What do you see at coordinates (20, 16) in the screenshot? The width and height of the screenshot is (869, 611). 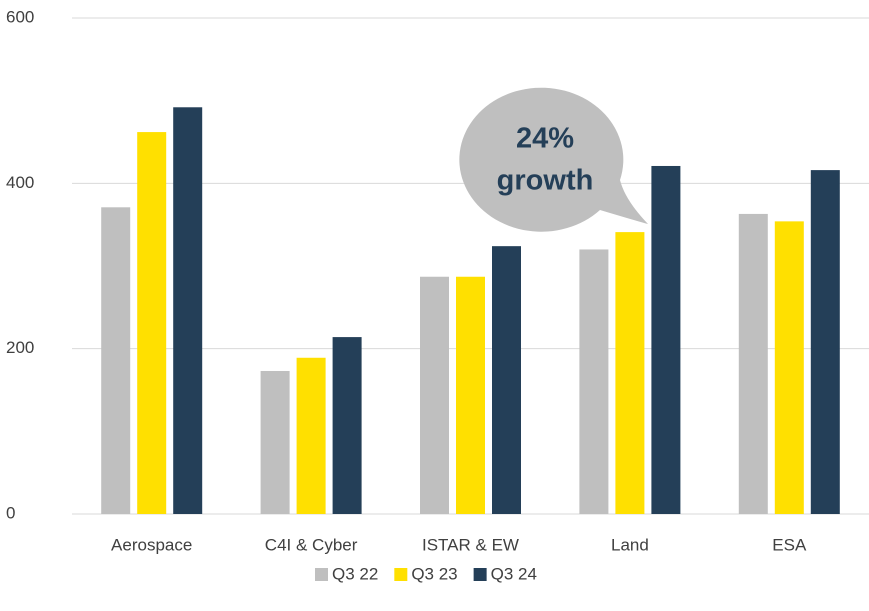 I see `y-tick-label: 600` at bounding box center [20, 16].